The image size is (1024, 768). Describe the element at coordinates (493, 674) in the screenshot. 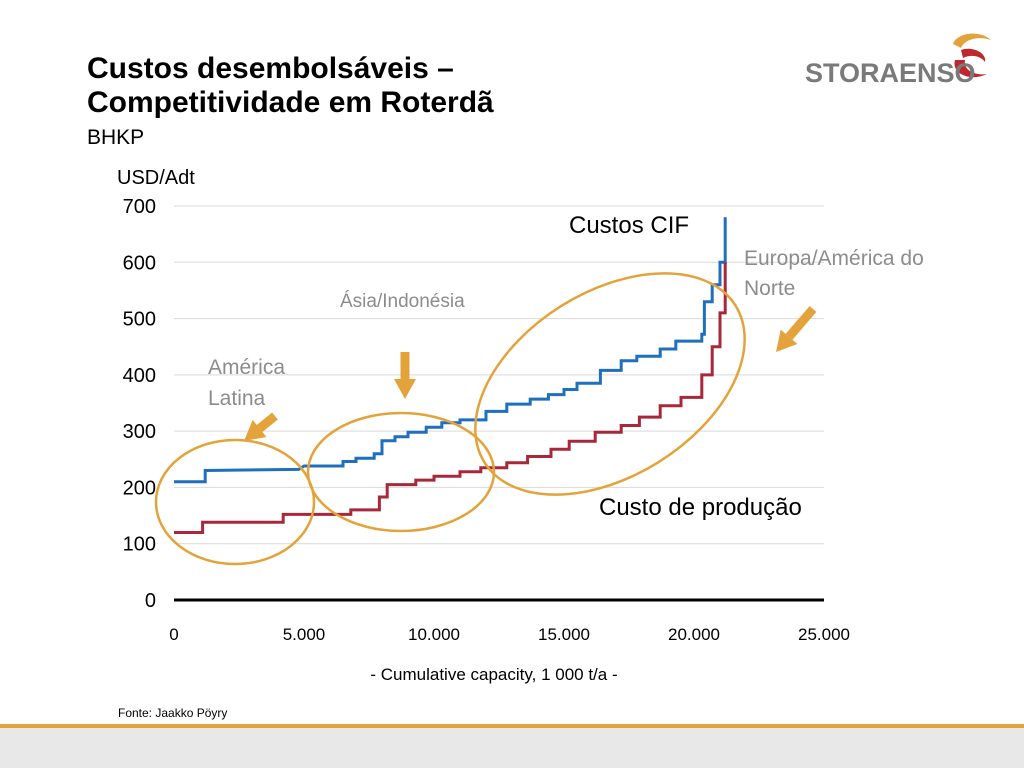

I see `x-axis-label: - Cumulative capacity, 1 000 t/a -` at that location.